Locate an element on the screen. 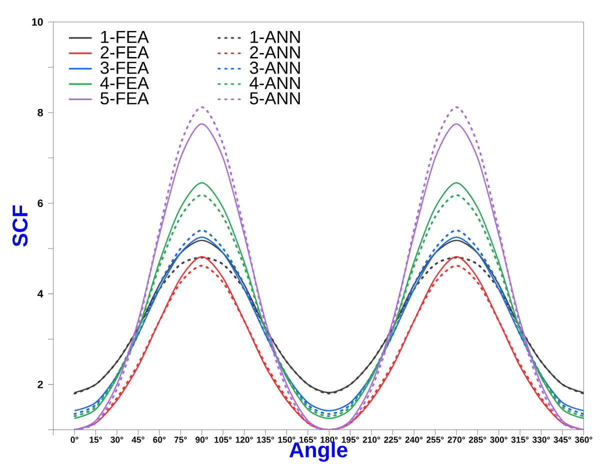 The width and height of the screenshot is (601, 470). x-tick-label: 285° is located at coordinates (477, 439).